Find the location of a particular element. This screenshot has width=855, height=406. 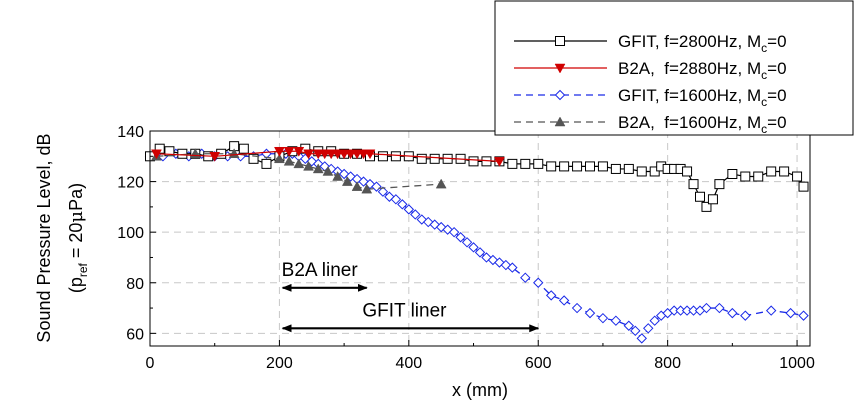

y-axis-title-line1: Sound Pressure Level, dB is located at coordinates (44, 237).